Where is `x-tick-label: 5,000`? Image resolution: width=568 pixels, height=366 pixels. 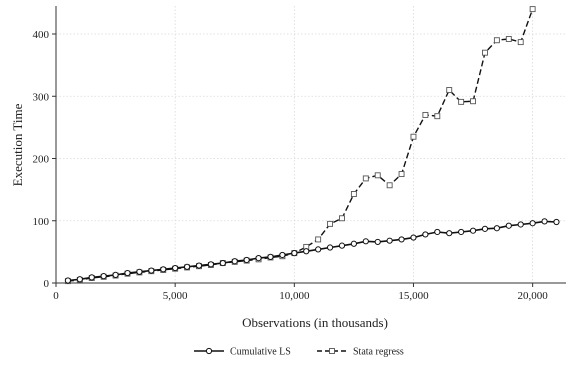
x-tick-label: 5,000 is located at coordinates (175, 296).